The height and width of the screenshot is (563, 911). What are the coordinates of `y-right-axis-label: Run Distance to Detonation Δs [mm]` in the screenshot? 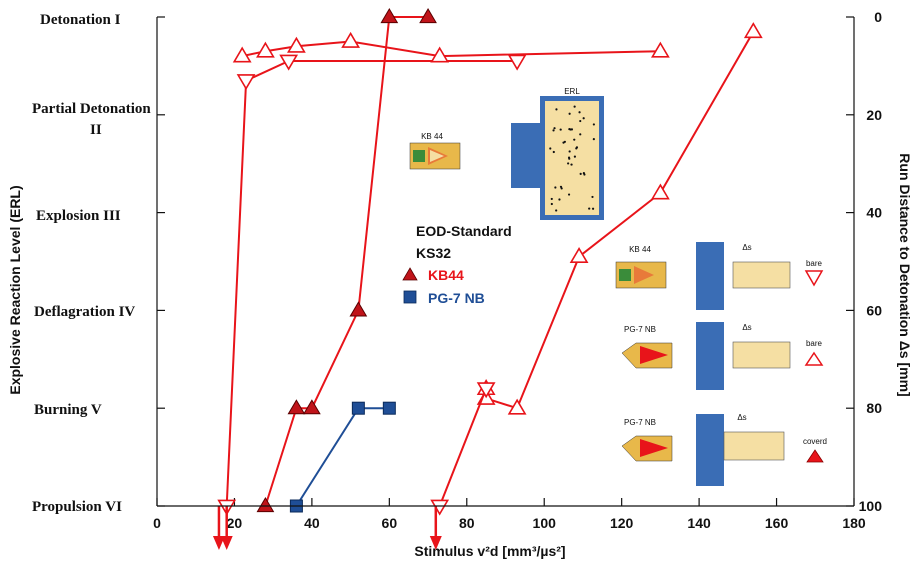 It's located at (904, 274).